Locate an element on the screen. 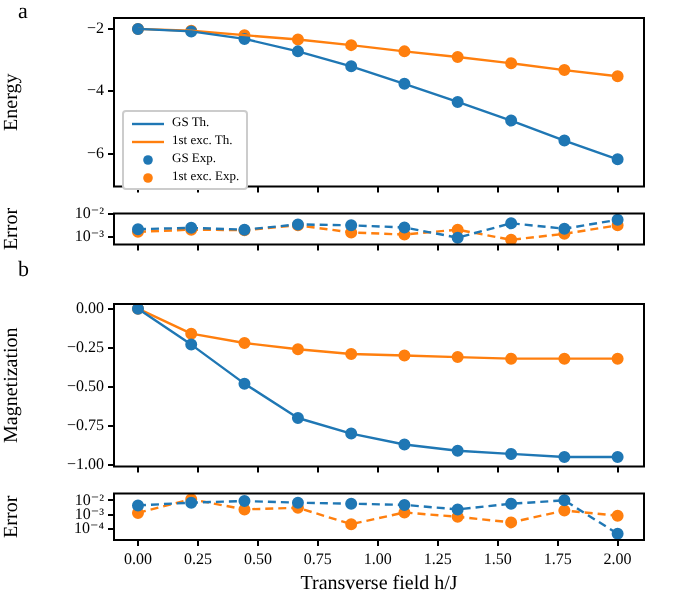  chart-title: b is located at coordinates (23, 270).